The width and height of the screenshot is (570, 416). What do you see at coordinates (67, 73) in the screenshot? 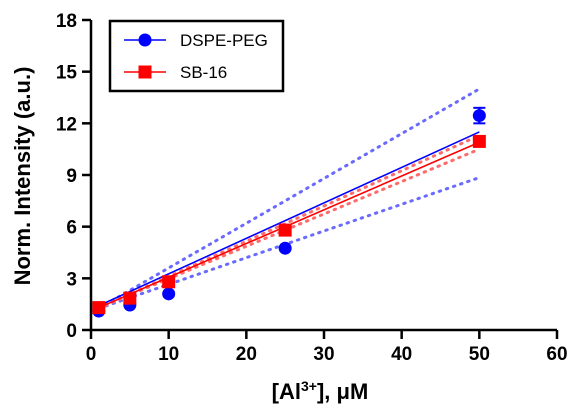
I see `y-tick-label: 15` at bounding box center [67, 73].